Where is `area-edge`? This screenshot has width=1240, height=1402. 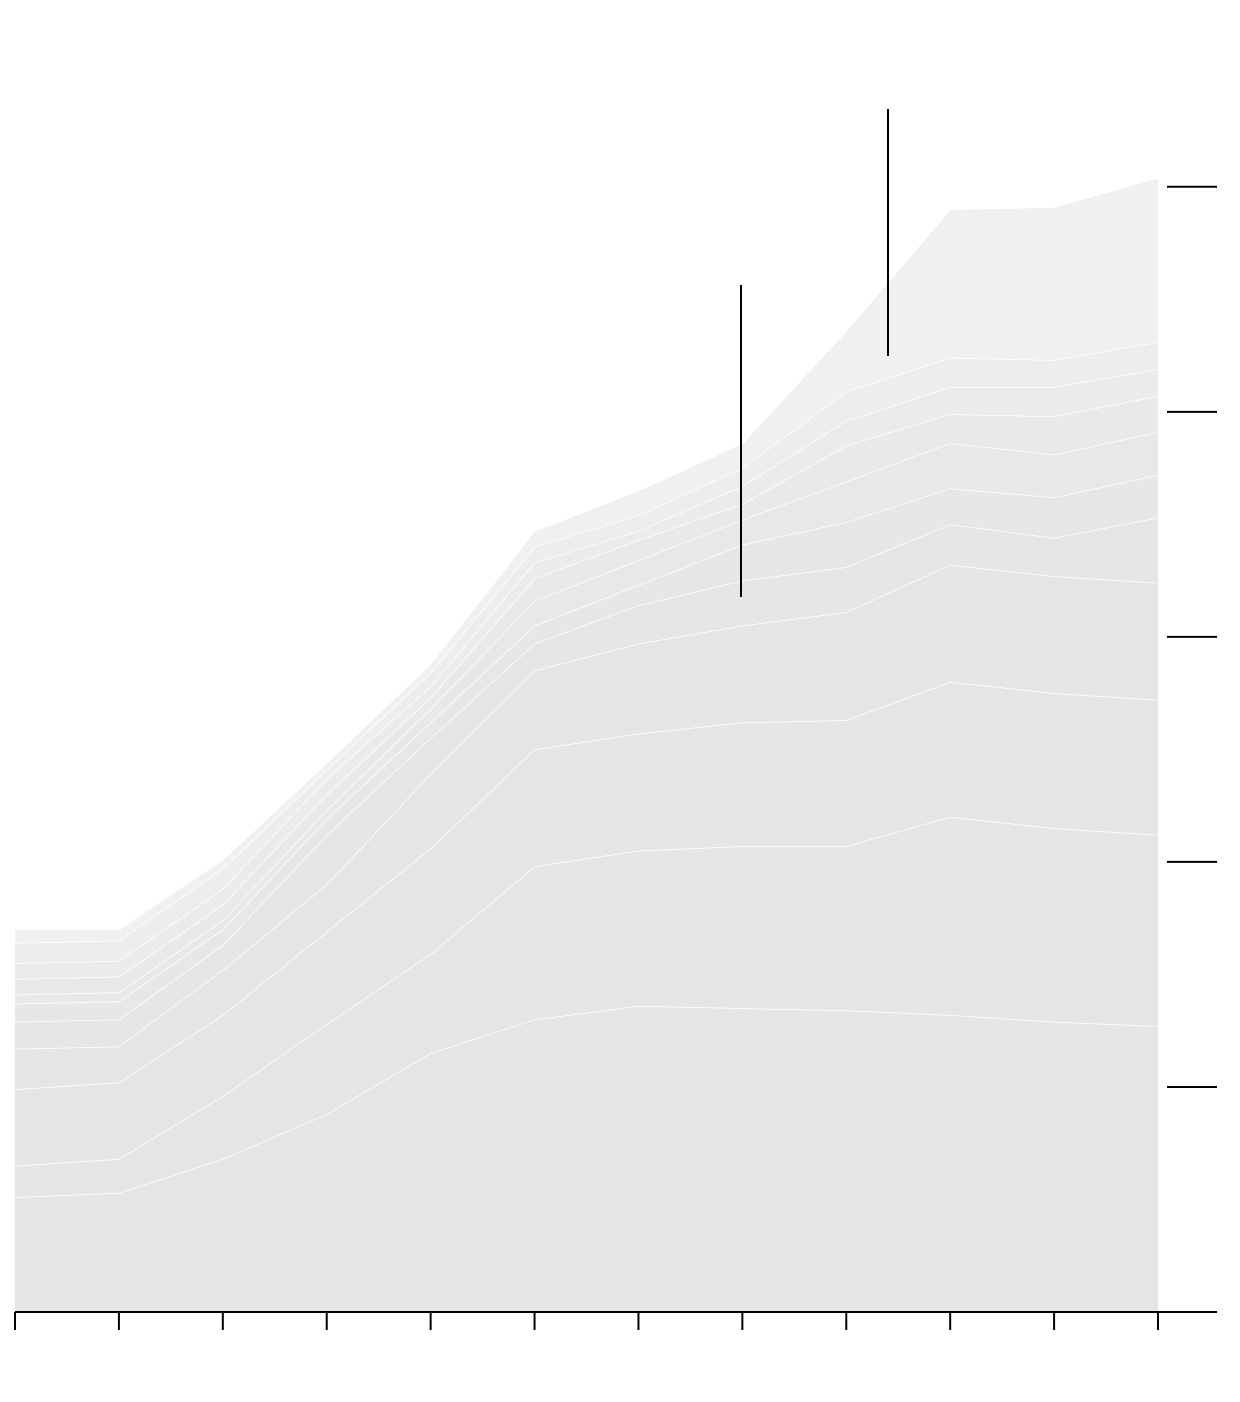
area-edge is located at coordinates (586, 1101).